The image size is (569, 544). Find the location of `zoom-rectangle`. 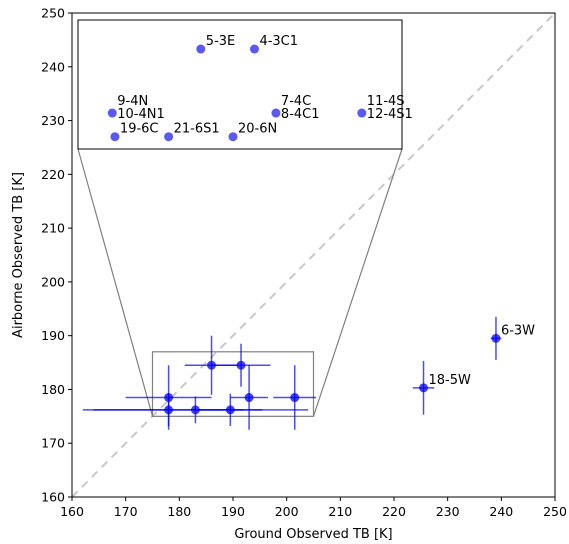

zoom-rectangle is located at coordinates (233, 384).